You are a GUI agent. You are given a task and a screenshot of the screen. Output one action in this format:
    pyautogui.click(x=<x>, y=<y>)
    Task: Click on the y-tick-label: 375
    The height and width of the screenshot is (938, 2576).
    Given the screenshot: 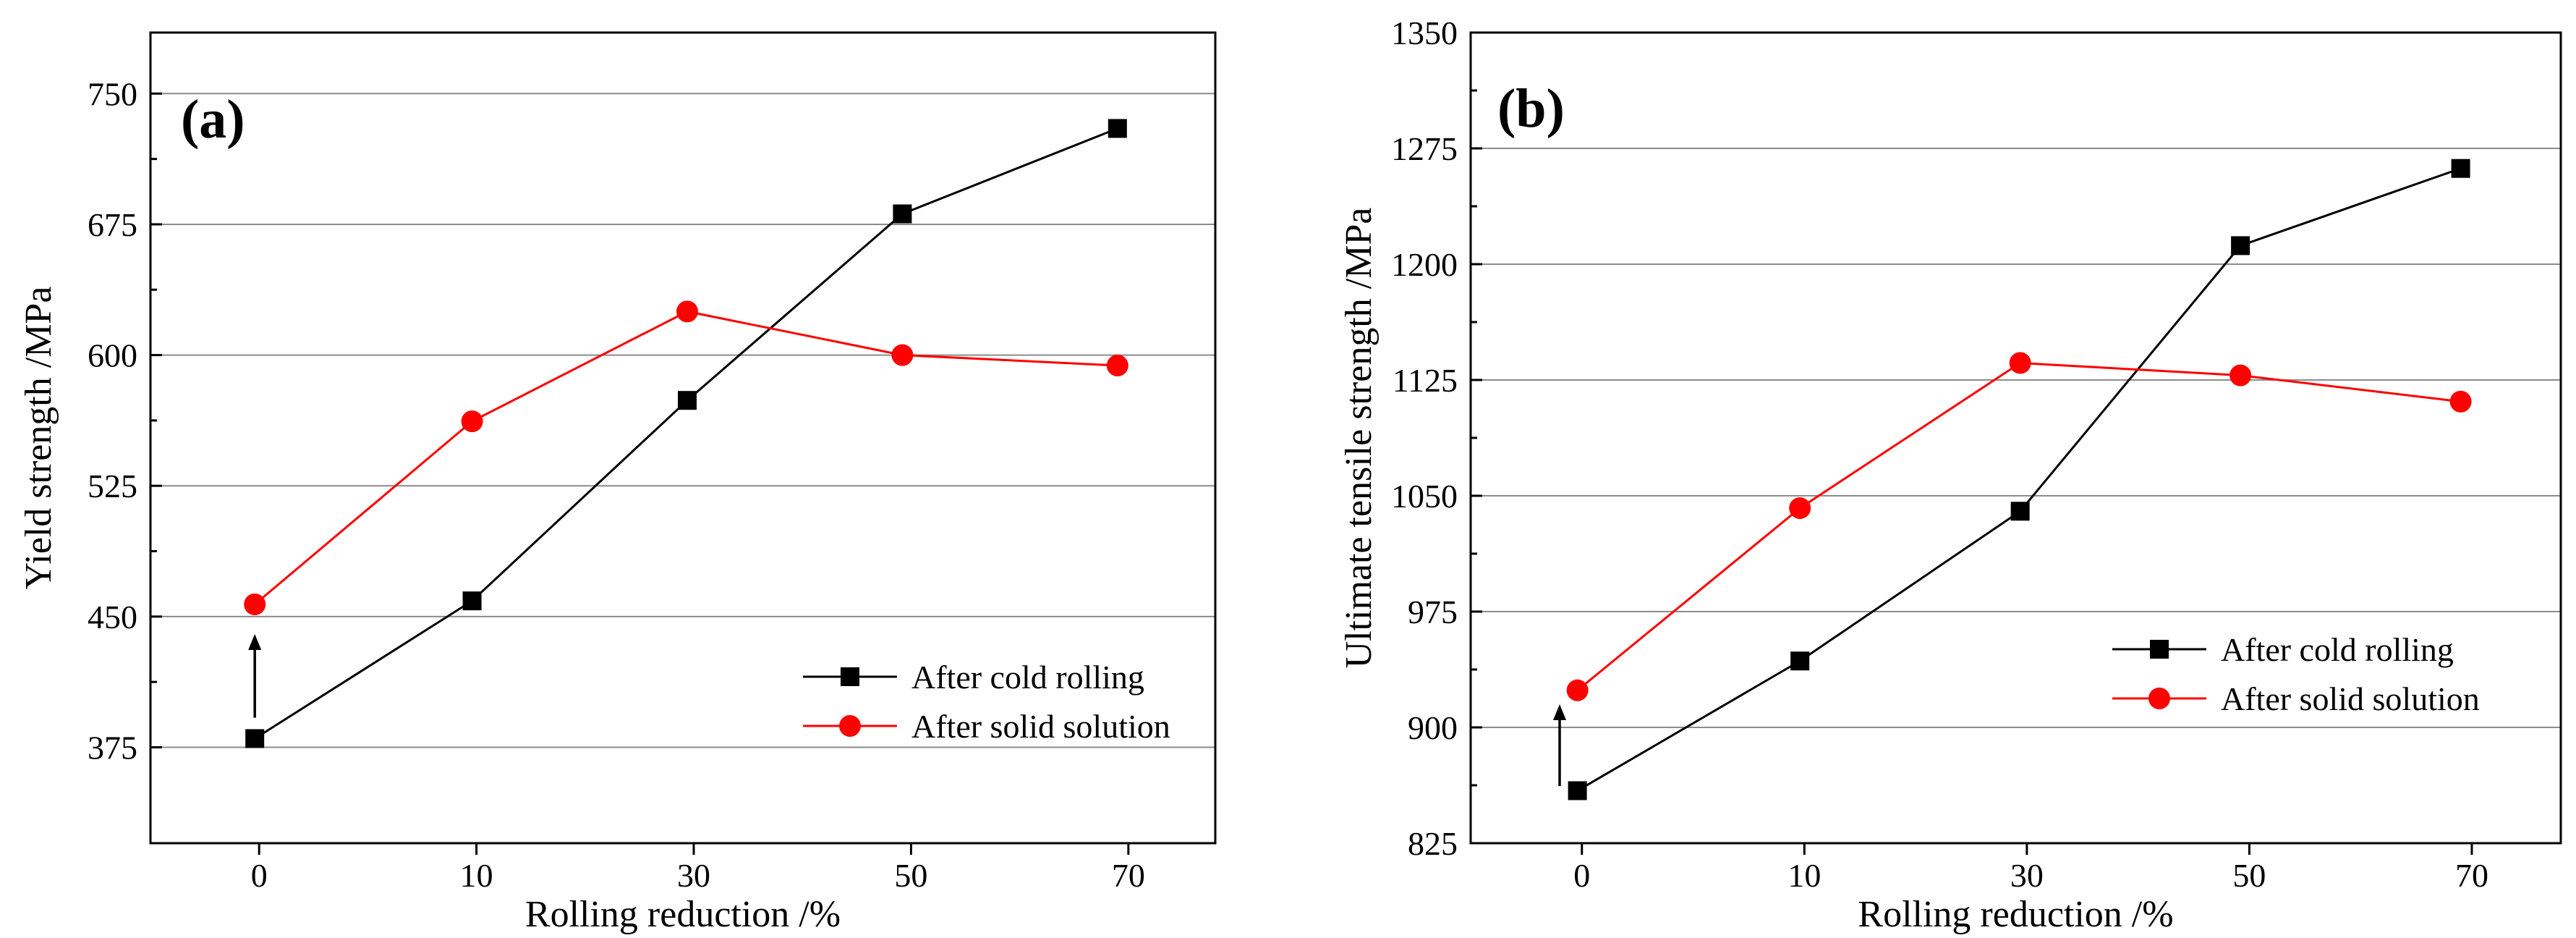 What is the action you would take?
    pyautogui.click(x=112, y=748)
    